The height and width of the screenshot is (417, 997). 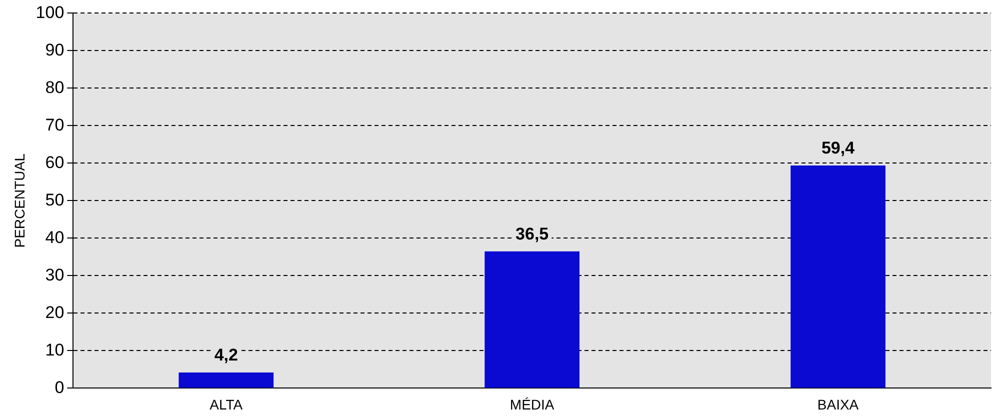 What do you see at coordinates (226, 355) in the screenshot?
I see `data-label: 4,2` at bounding box center [226, 355].